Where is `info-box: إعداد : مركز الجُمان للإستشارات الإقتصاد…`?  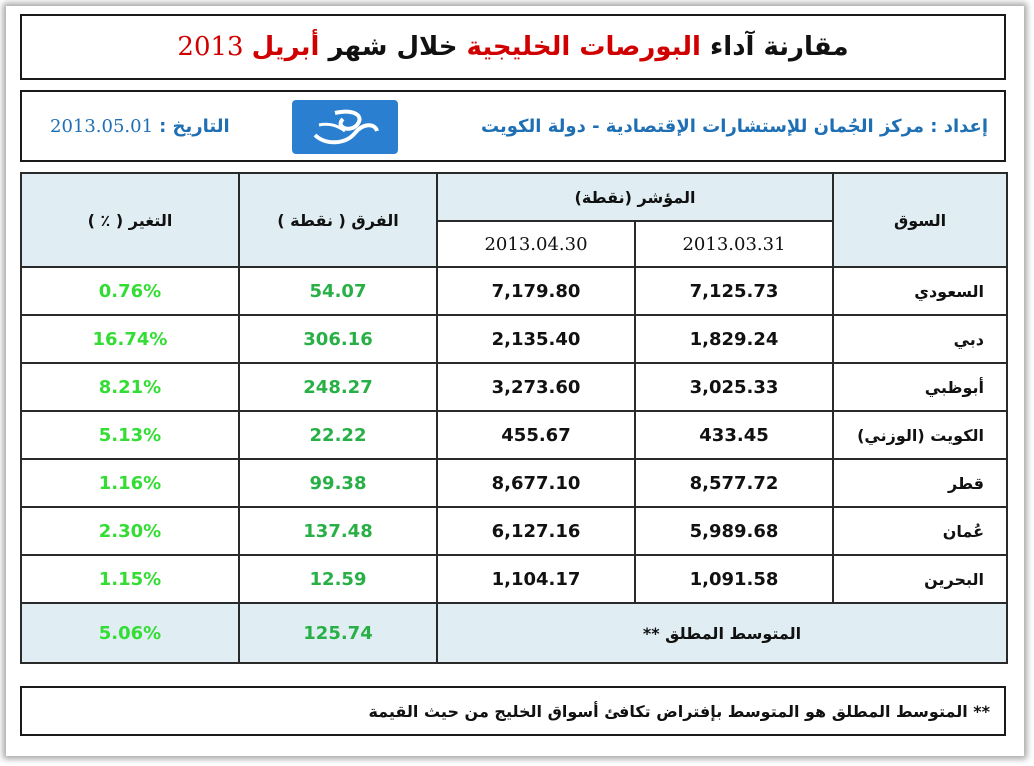
info-box: إعداد : مركز الجُمان للإستشارات الإقتصاد… is located at coordinates (513, 126).